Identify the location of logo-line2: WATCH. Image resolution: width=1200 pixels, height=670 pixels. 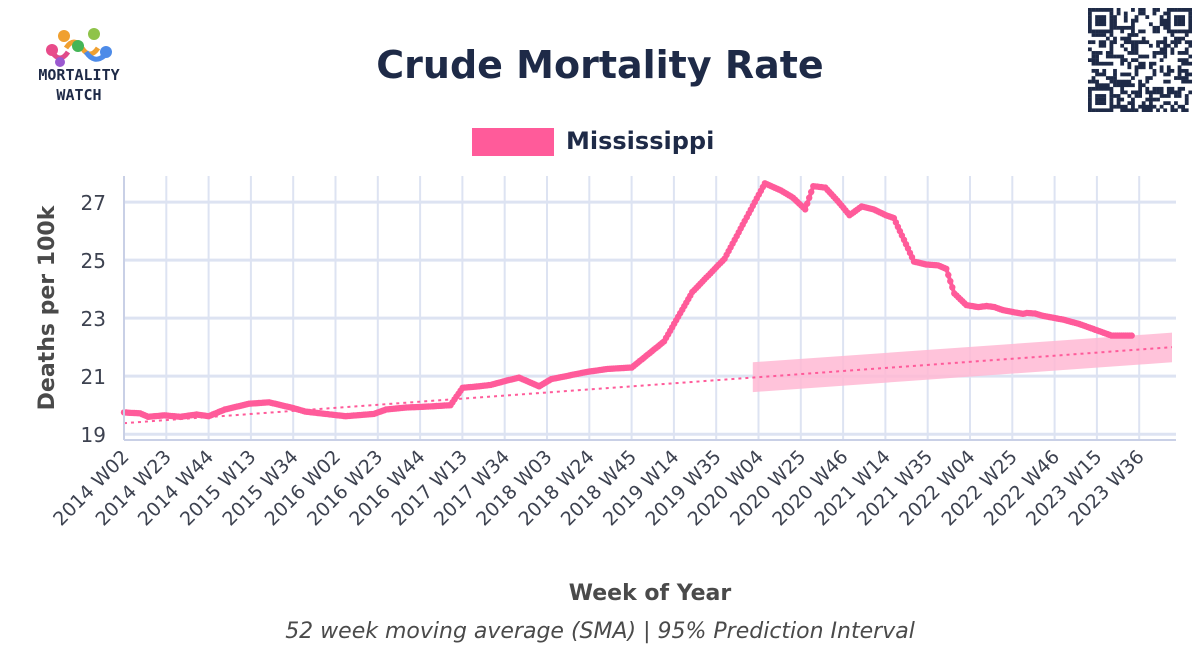
(78, 95).